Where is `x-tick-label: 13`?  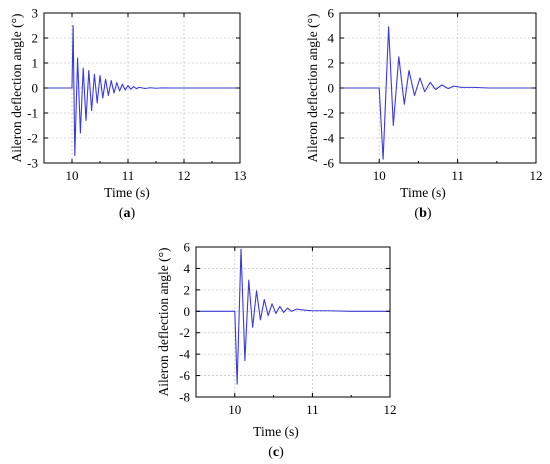 x-tick-label: 13 is located at coordinates (240, 175).